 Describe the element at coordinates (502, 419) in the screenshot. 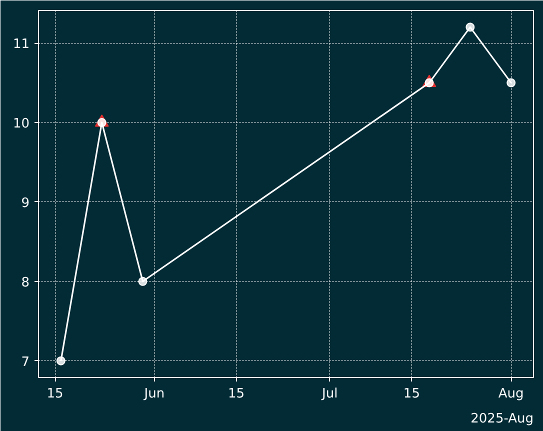

I see `text: 2025-Aug` at that location.